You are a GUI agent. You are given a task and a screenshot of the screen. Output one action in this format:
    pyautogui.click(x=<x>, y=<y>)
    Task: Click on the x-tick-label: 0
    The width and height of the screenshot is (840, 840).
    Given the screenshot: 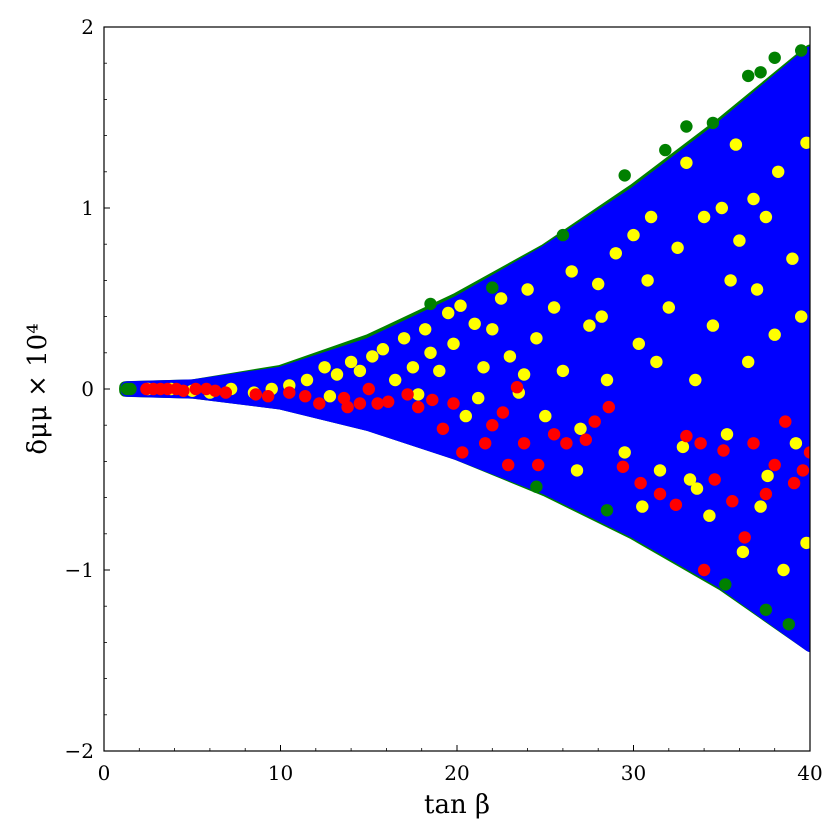 What is the action you would take?
    pyautogui.click(x=104, y=773)
    